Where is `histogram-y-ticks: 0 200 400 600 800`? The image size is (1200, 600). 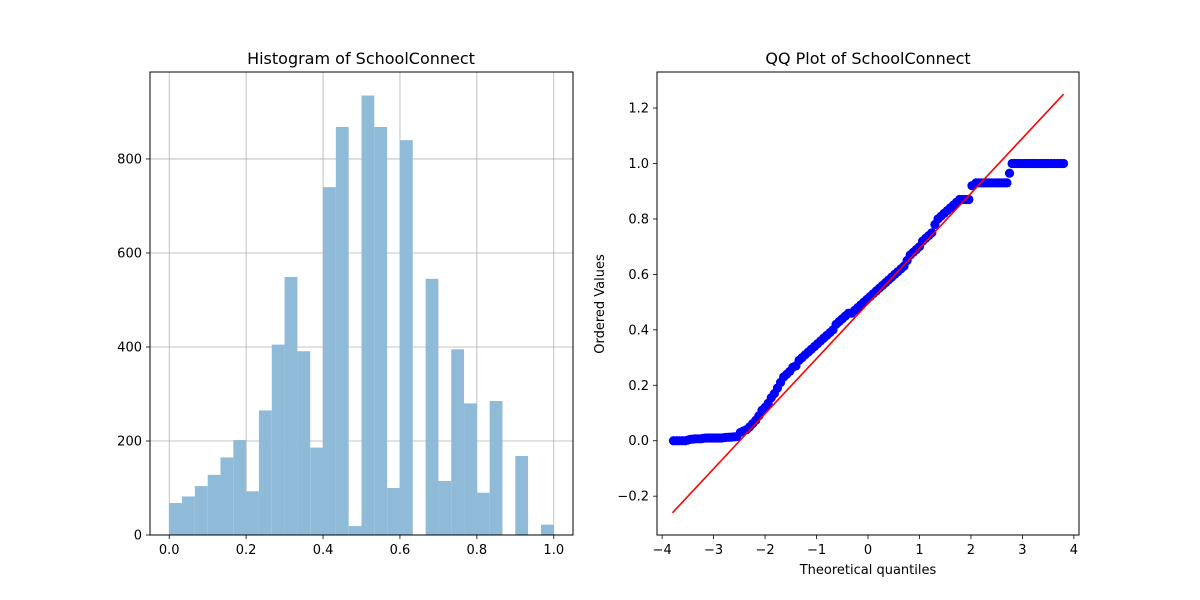
histogram-y-ticks: 0 200 400 600 800 is located at coordinates (133, 348).